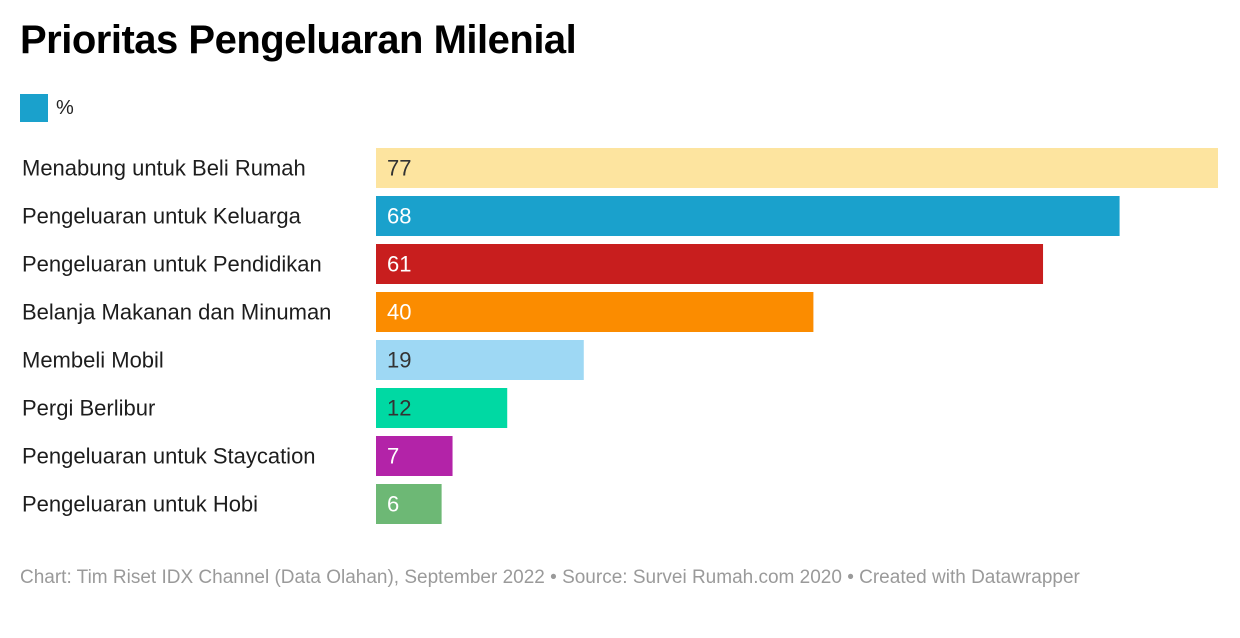 The height and width of the screenshot is (638, 1240). I want to click on category-label: Membeli Mobil, so click(93, 360).